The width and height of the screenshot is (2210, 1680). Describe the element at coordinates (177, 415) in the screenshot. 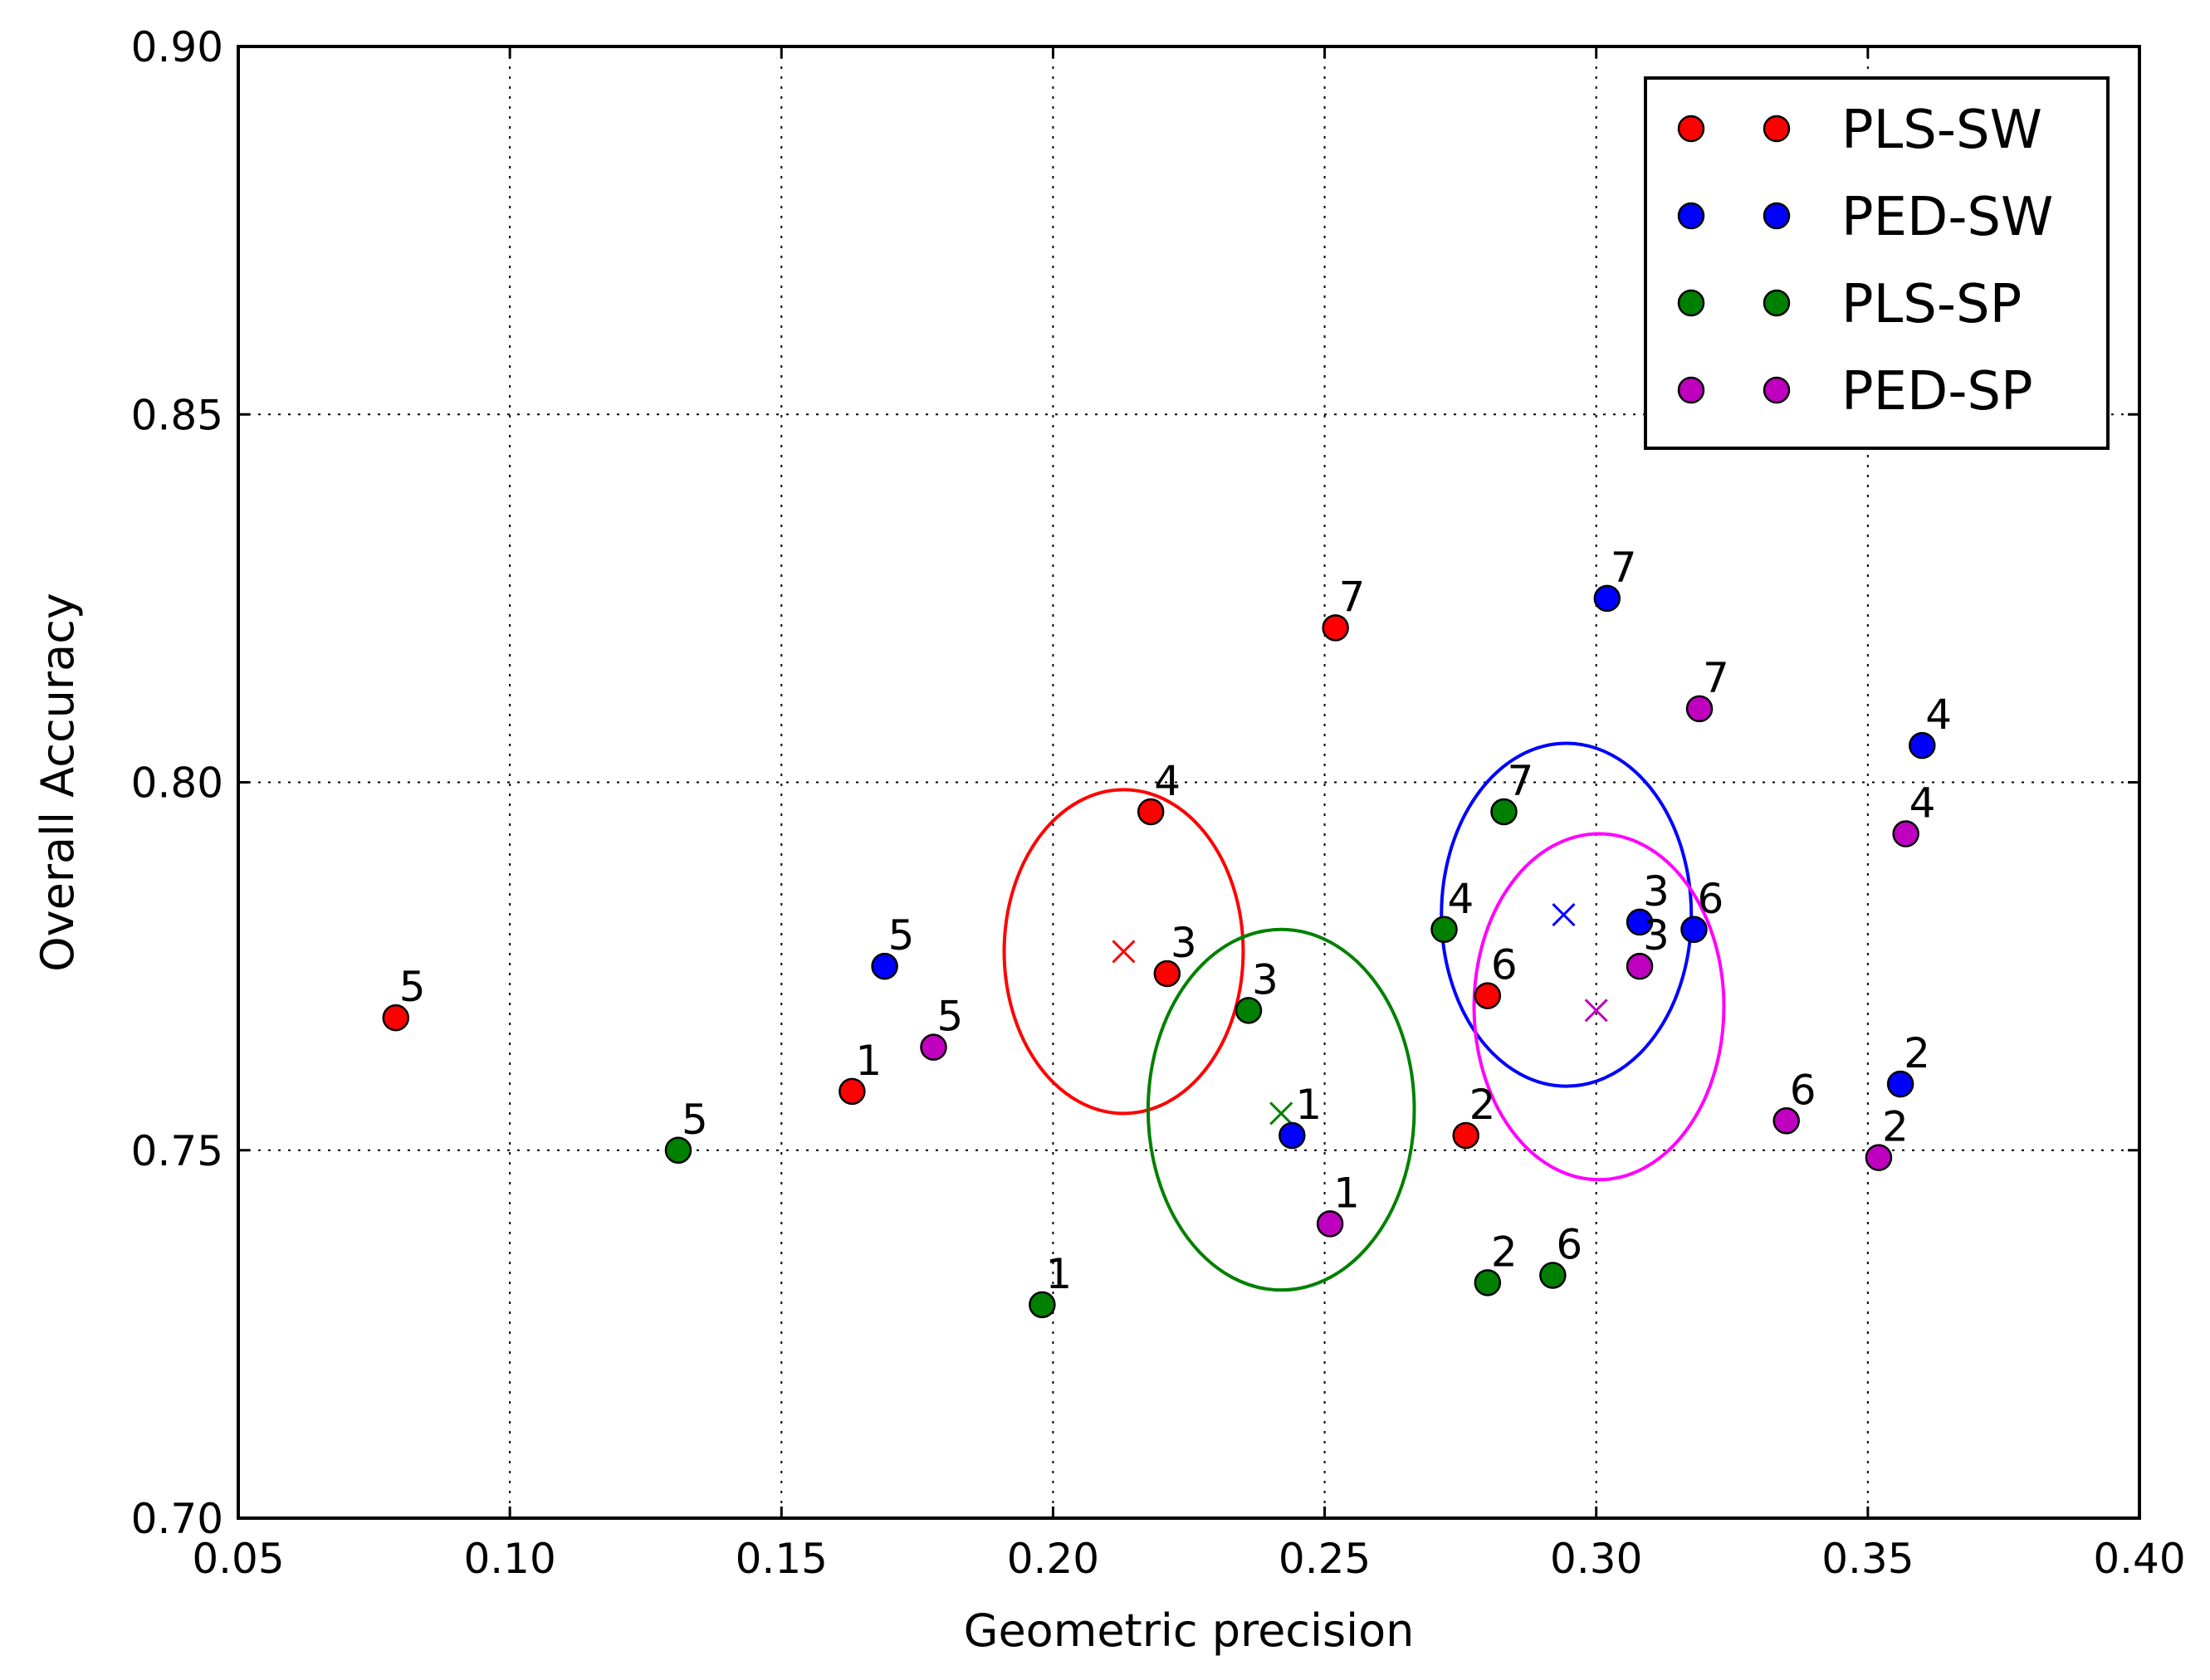

I see `y-tick-label: 0.85` at that location.